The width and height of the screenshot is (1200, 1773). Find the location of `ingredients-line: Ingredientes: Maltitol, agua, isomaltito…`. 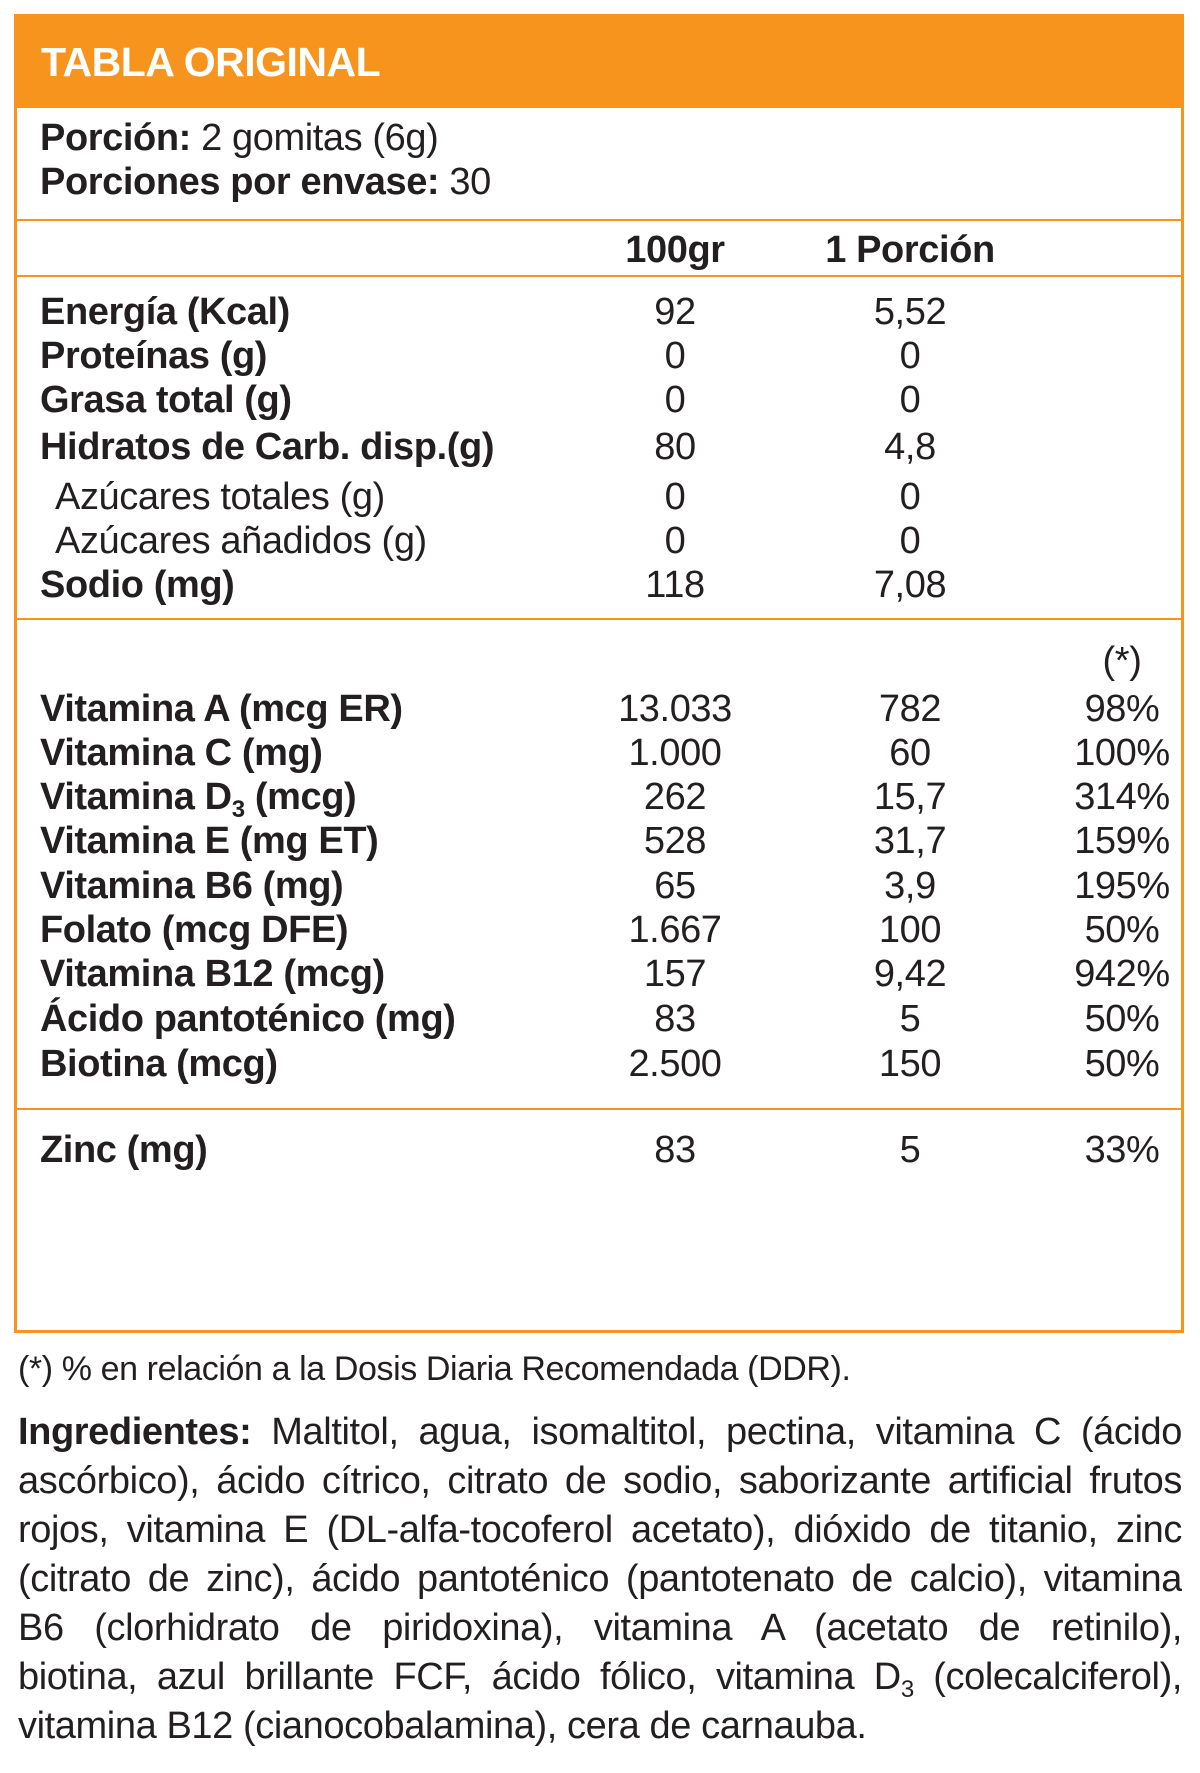

ingredients-line: Ingredientes: Maltitol, agua, isomaltito… is located at coordinates (600, 1432).